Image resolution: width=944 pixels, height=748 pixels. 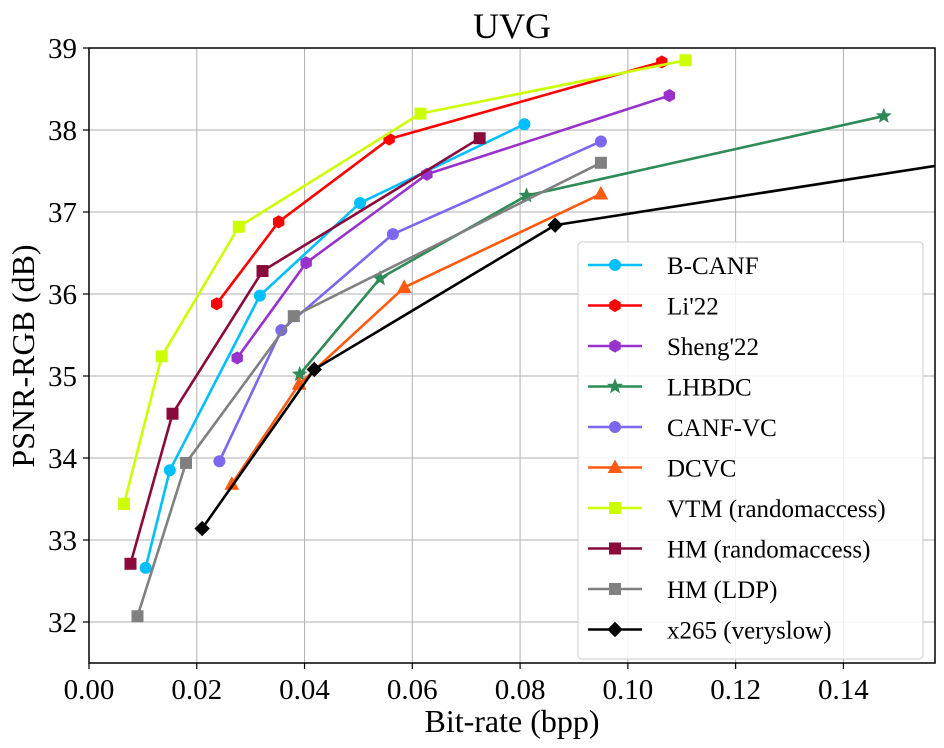 I want to click on x-tick-label: 0.10, so click(x=627, y=690).